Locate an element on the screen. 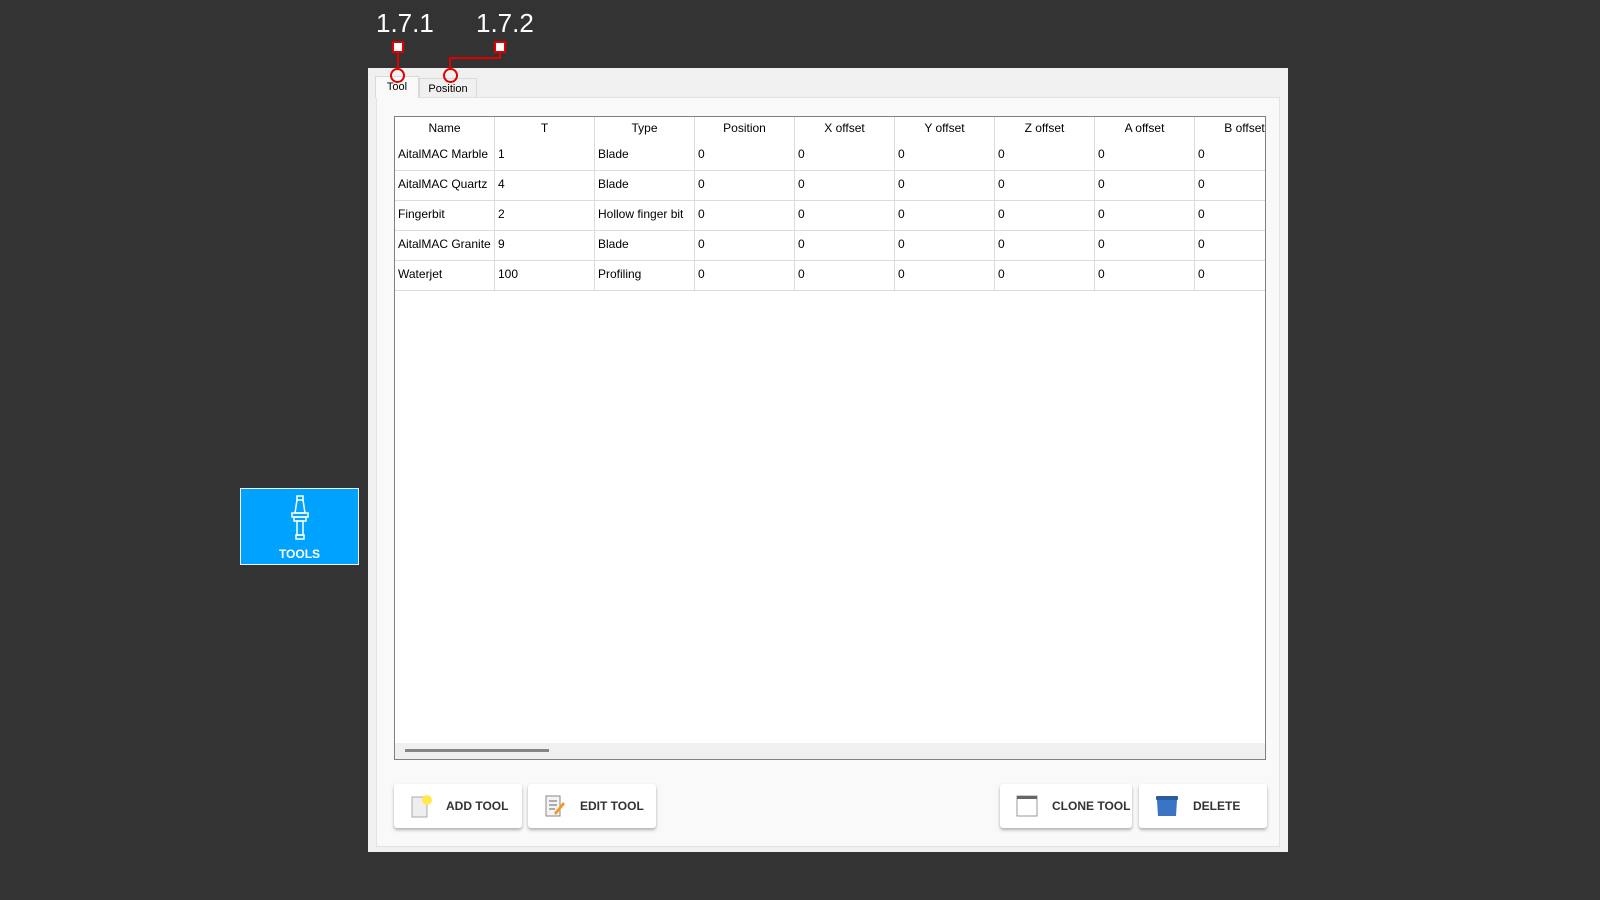 The image size is (1600, 900). tools-label: TOOLS is located at coordinates (299, 554).